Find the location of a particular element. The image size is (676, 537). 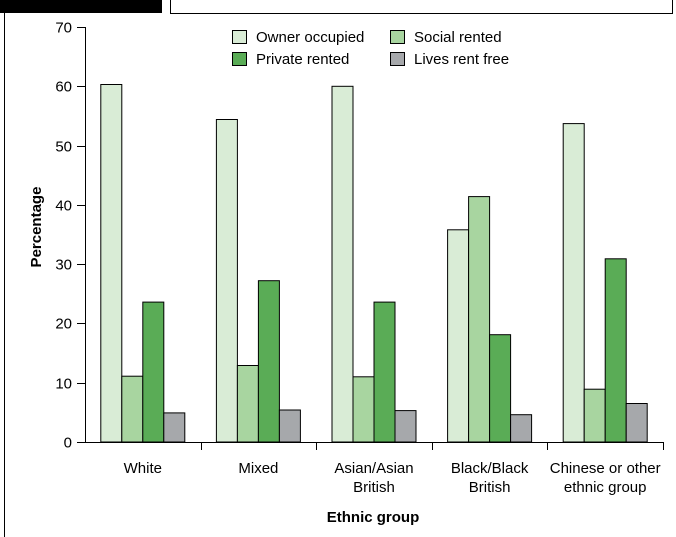

x-tick-label: ethnic group is located at coordinates (605, 487).